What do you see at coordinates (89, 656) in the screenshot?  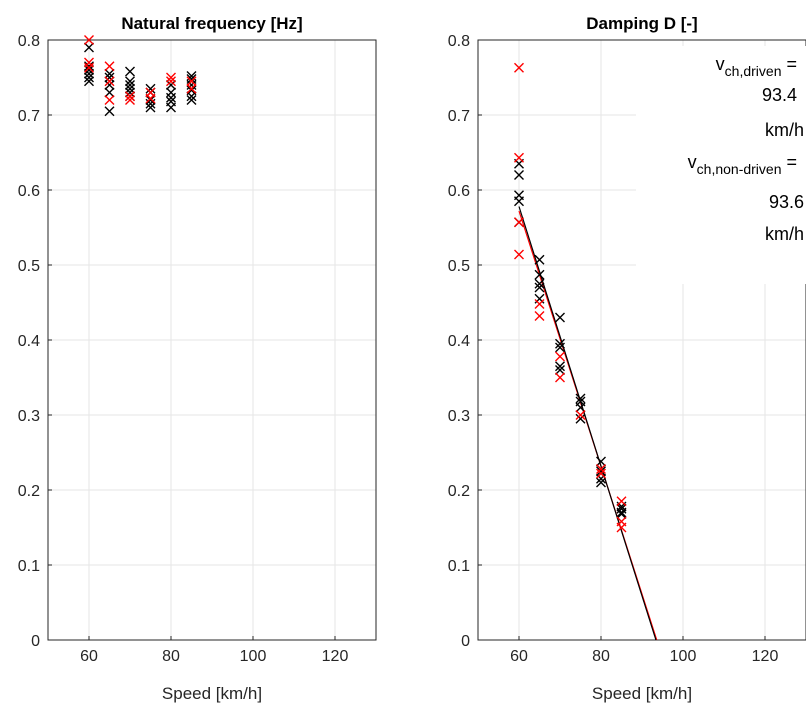 I see `x-tick-label: 60` at bounding box center [89, 656].